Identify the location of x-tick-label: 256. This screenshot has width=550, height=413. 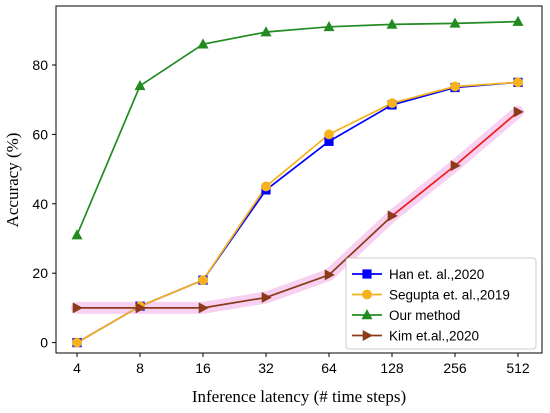
(455, 368).